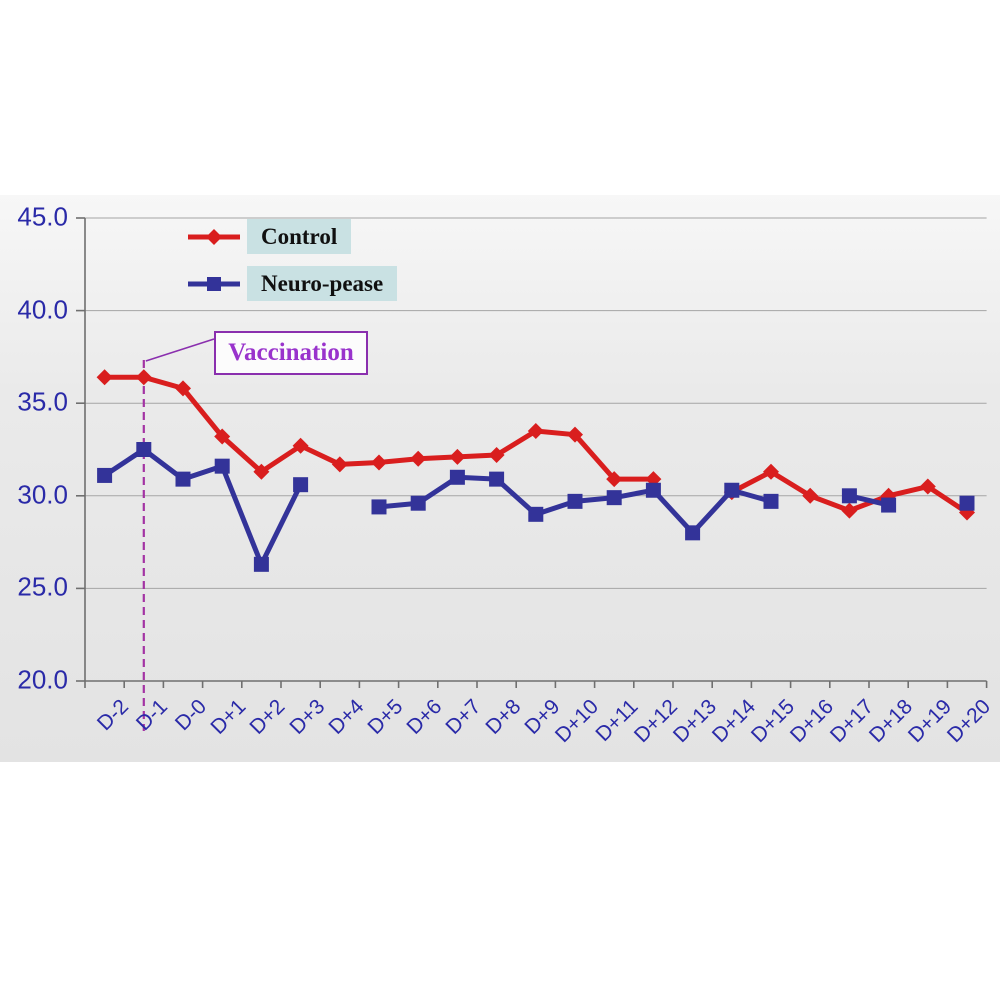 This screenshot has height=1000, width=1000. Describe the element at coordinates (42, 586) in the screenshot. I see `y-axis-tick-label: 25.0` at that location.